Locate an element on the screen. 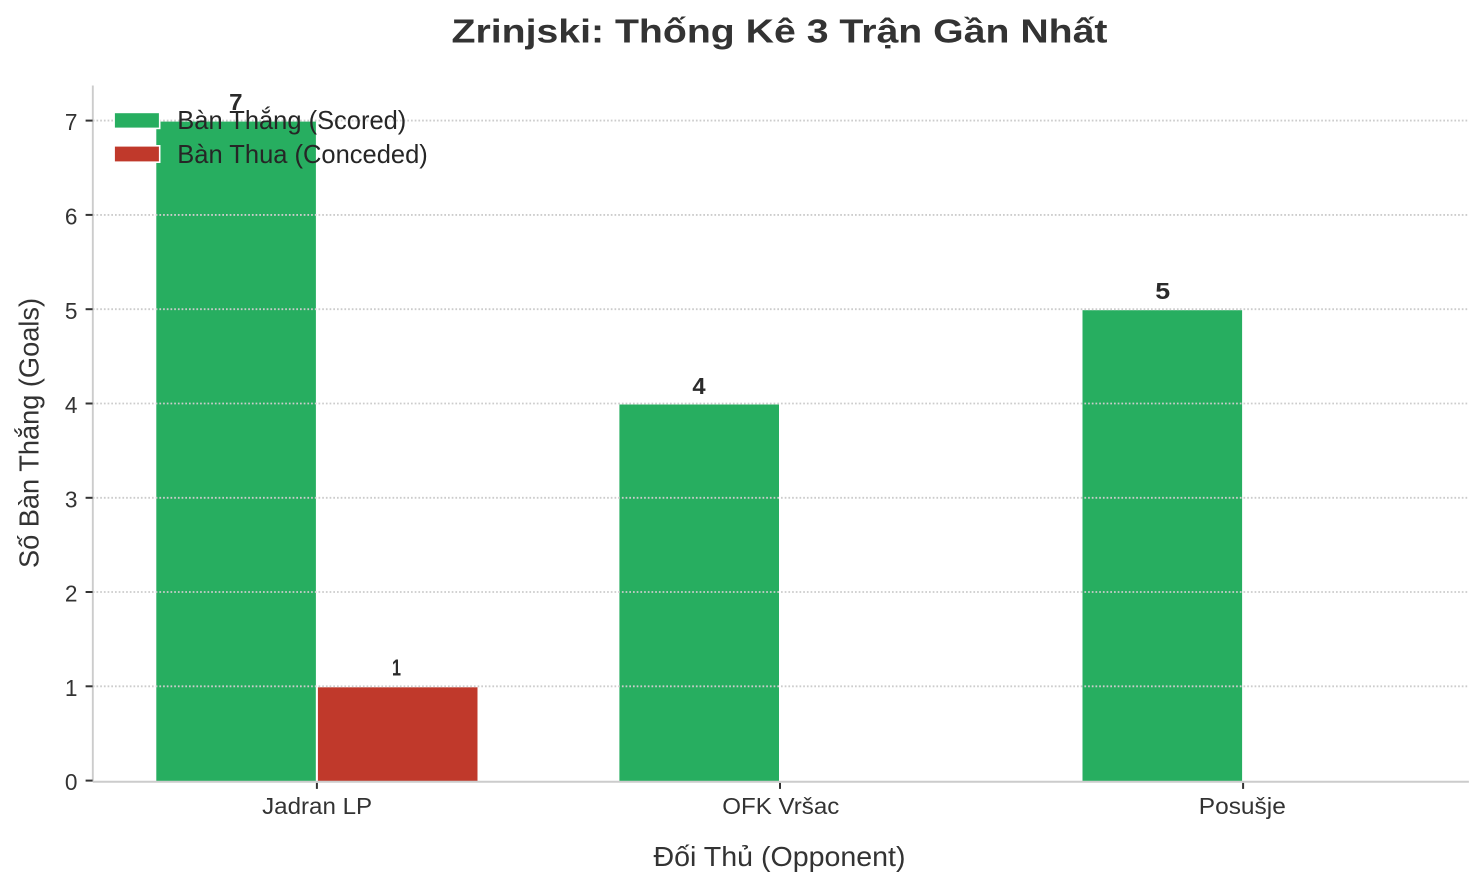 Image resolution: width=1482 pixels, height=883 pixels. svg-text: OFK Vršac is located at coordinates (780, 806).